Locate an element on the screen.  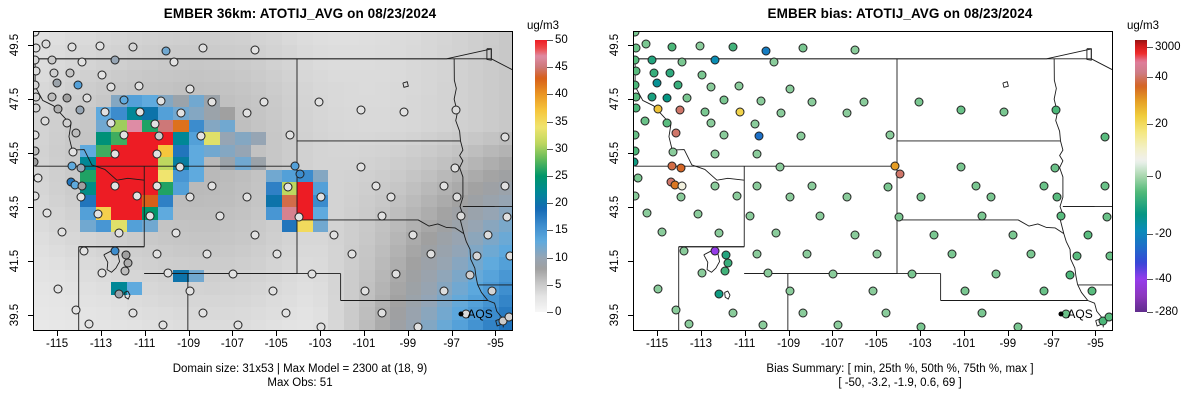
y-axis-tick is located at coordinates (630, 99).